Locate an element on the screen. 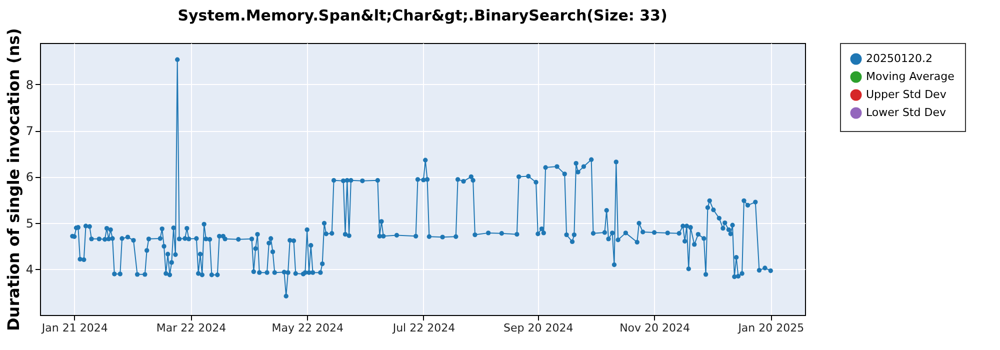 Image resolution: width=1000 pixels, height=350 pixels. x-tick-label: Sep 20 2024 is located at coordinates (539, 328).